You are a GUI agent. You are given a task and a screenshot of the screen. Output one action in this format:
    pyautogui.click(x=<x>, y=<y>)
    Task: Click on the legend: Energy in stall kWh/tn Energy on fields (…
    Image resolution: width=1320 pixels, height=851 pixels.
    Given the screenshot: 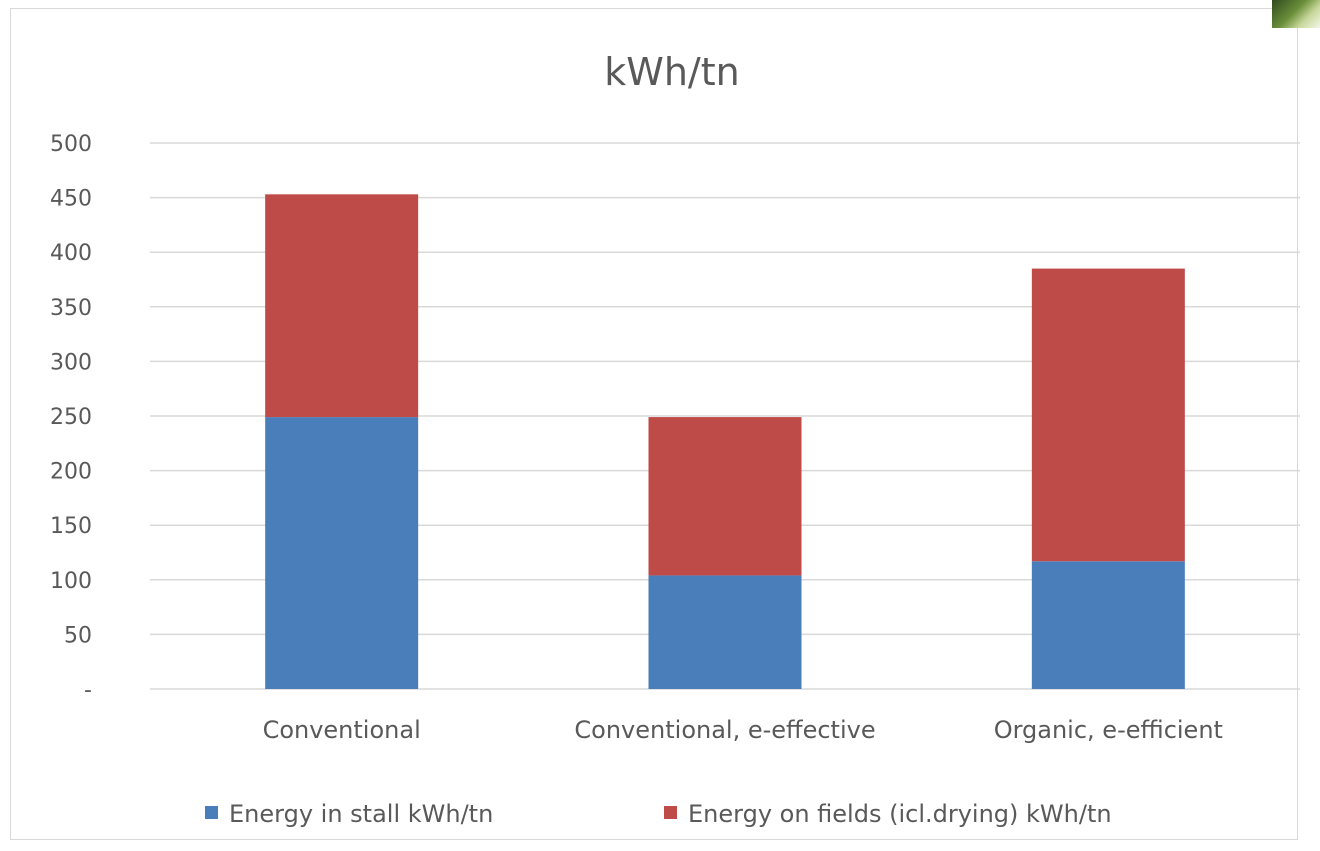 What is the action you would take?
    pyautogui.click(x=658, y=814)
    